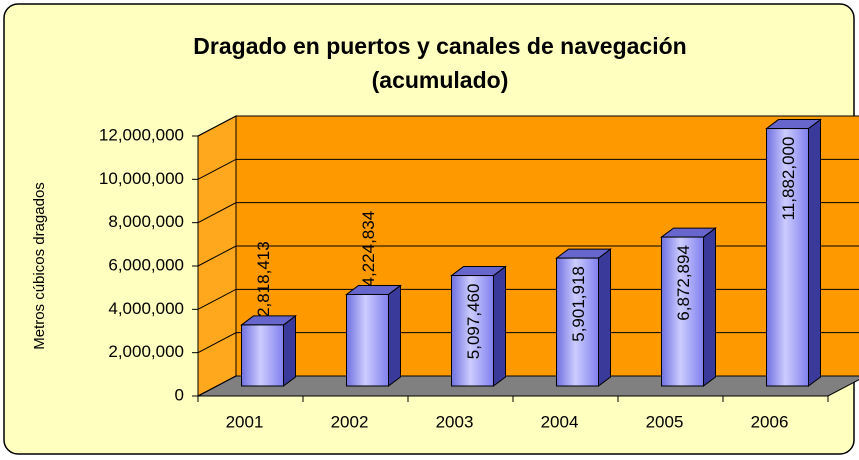  What do you see at coordinates (350, 421) in the screenshot?
I see `x-tick-label: 2002` at bounding box center [350, 421].